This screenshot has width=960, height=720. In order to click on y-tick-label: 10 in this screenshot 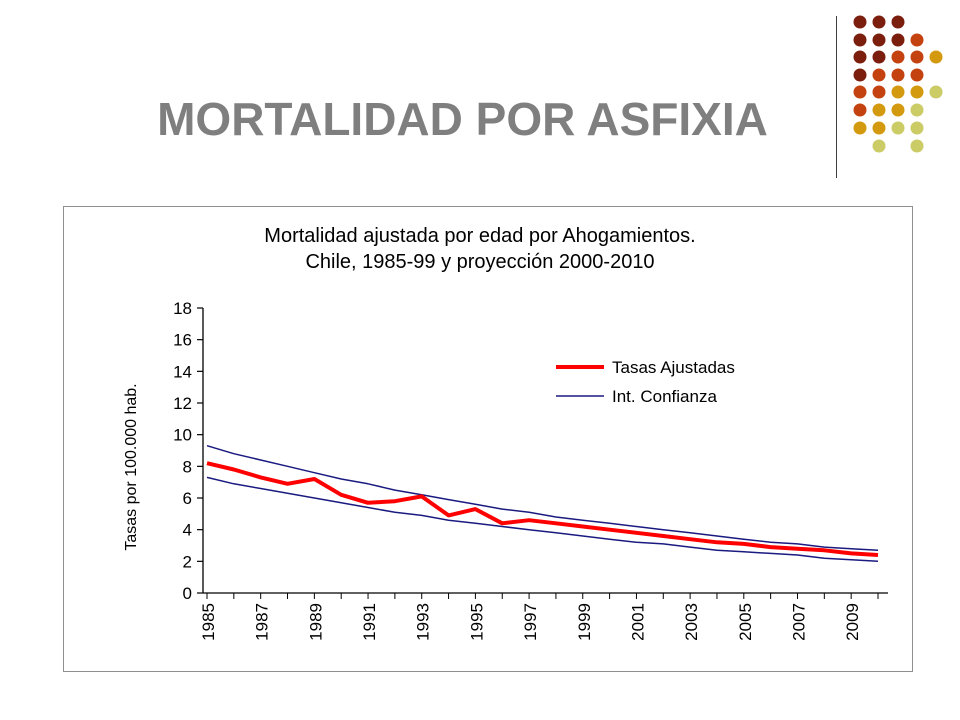, I will do `click(182, 435)`.